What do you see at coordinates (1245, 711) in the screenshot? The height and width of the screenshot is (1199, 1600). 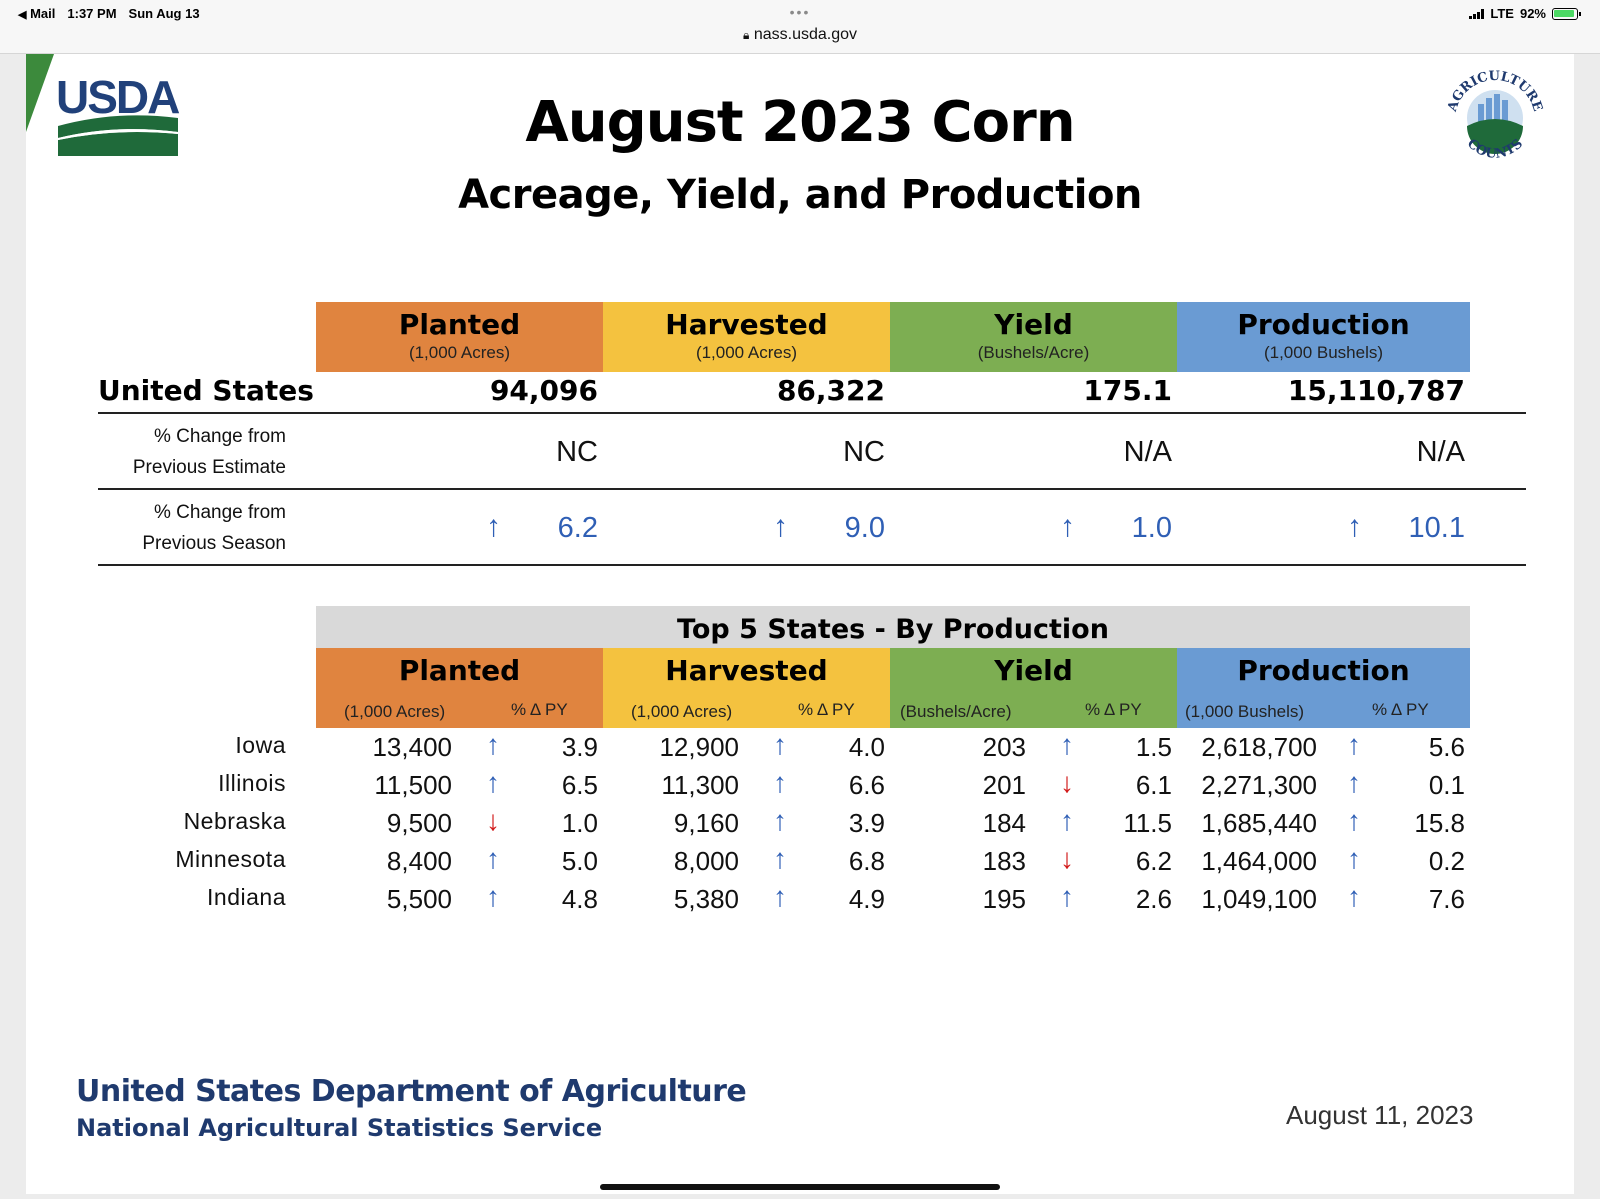 I see `top5-header-production-unit: (1,000 Bushels)` at bounding box center [1245, 711].